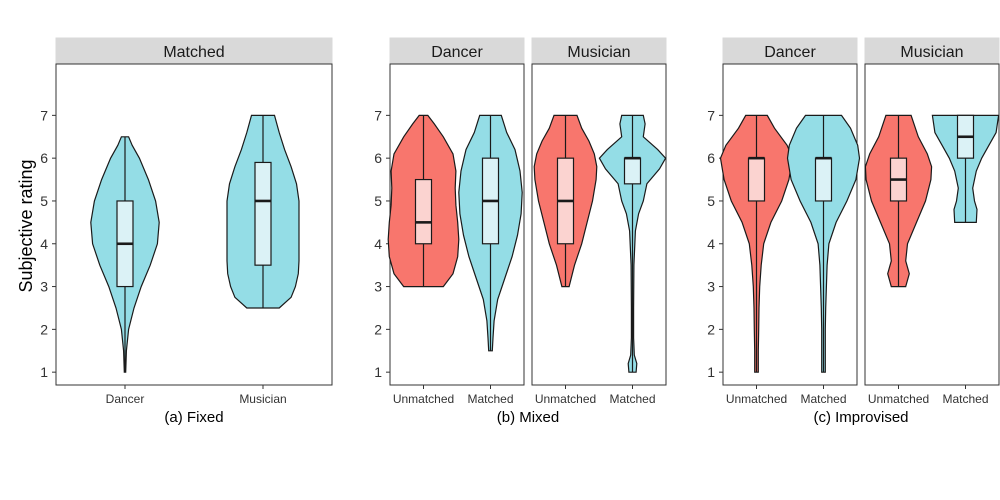 The image size is (1000, 500). Describe the element at coordinates (125, 399) in the screenshot. I see `x-tick-label: Dancer` at that location.